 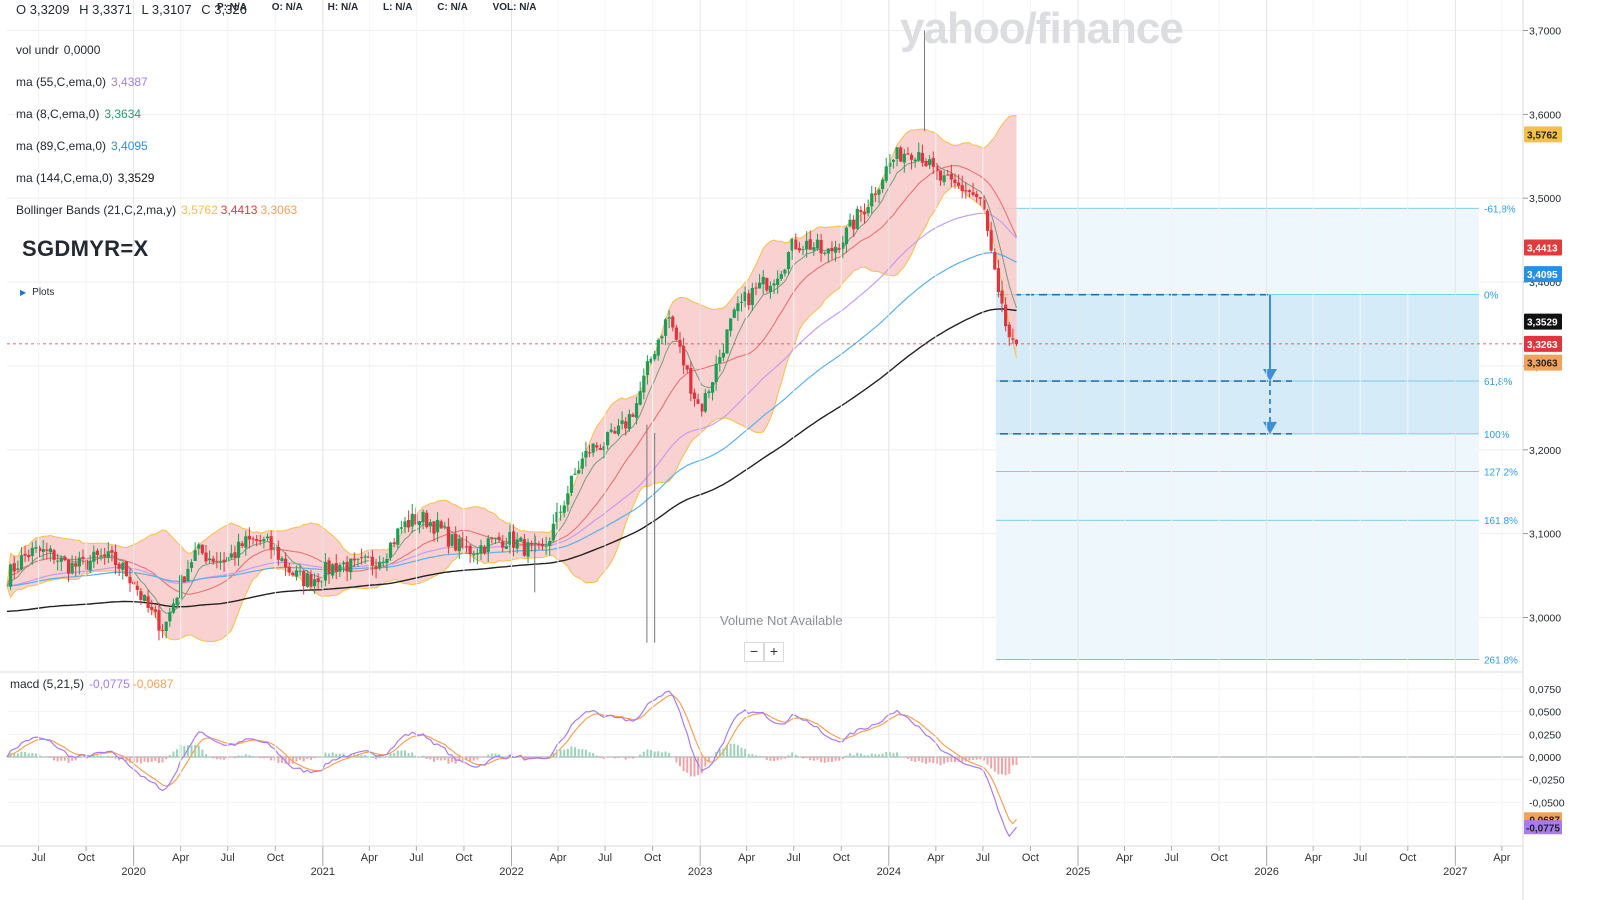 I want to click on indicator-ma-55: ma (55,C,ema,0) 3,4387, so click(x=82, y=82).